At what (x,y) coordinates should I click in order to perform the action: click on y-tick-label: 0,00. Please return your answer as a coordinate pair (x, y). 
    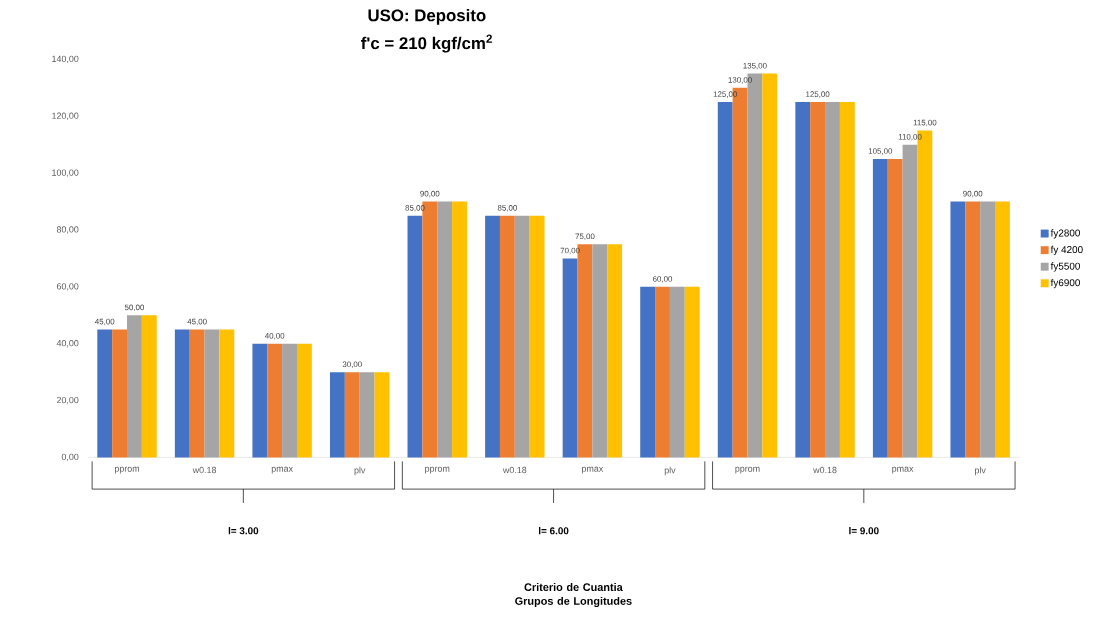
    Looking at the image, I should click on (70, 457).